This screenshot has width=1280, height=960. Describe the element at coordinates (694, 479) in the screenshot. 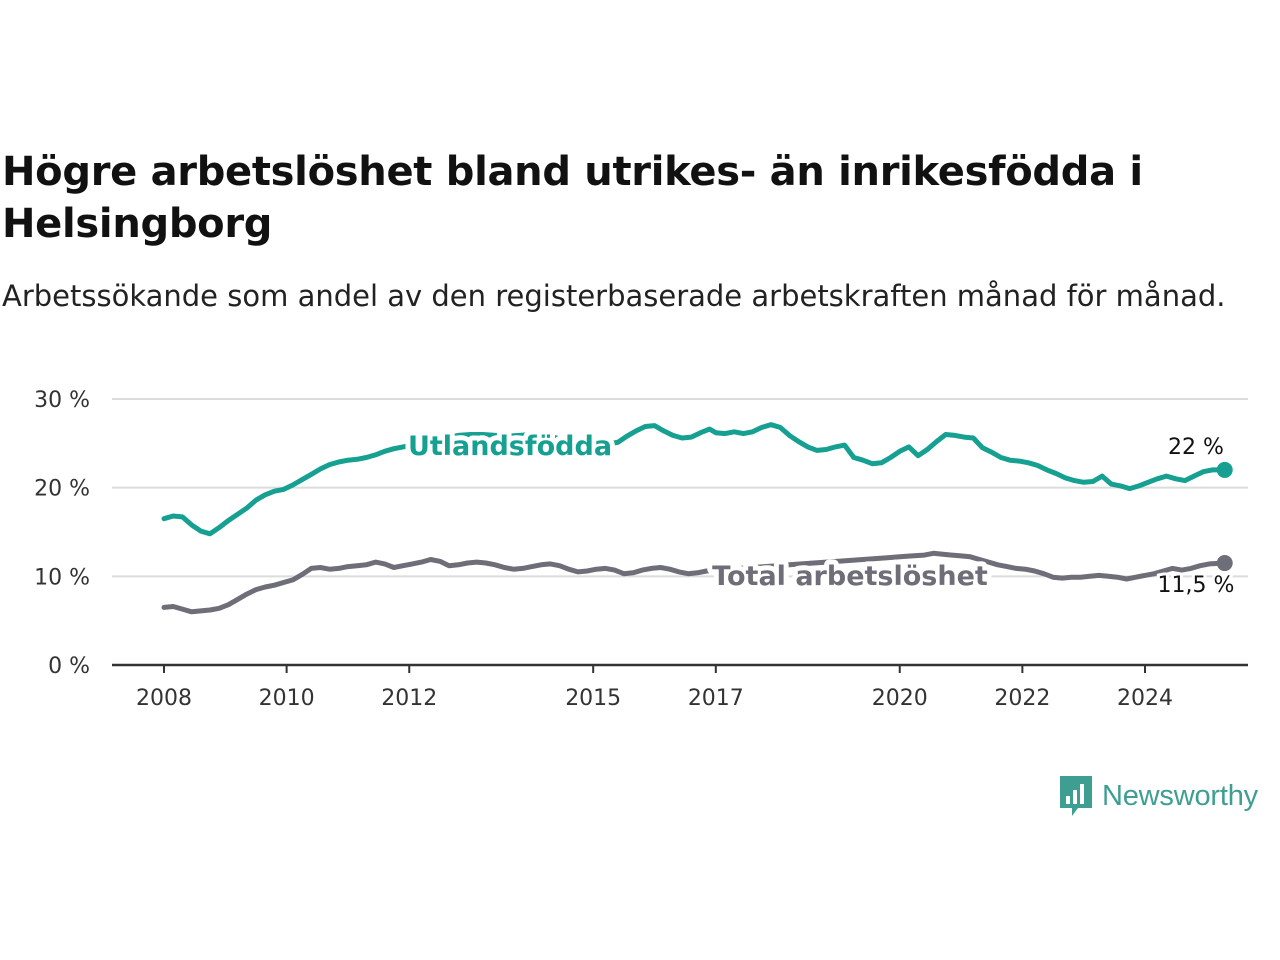

I see `series-line-utlandsfodda` at that location.